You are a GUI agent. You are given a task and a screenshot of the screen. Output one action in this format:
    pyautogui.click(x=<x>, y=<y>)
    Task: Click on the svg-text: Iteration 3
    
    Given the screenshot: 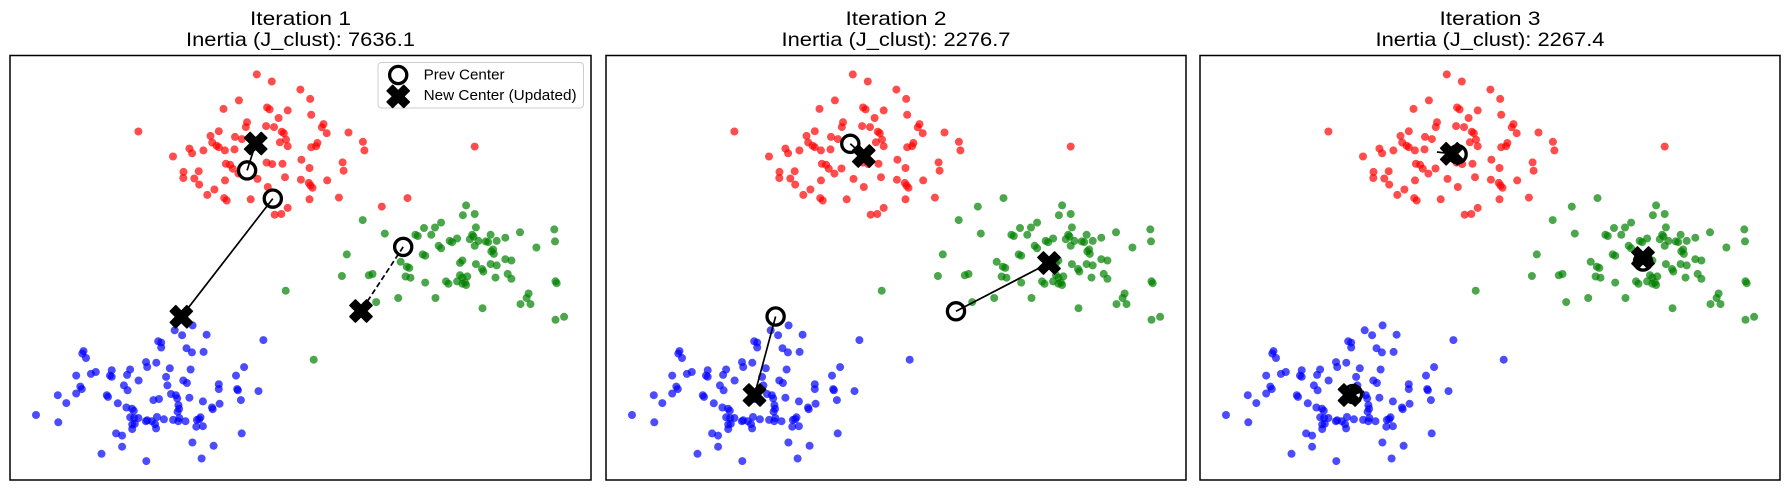 What is the action you would take?
    pyautogui.click(x=1490, y=19)
    